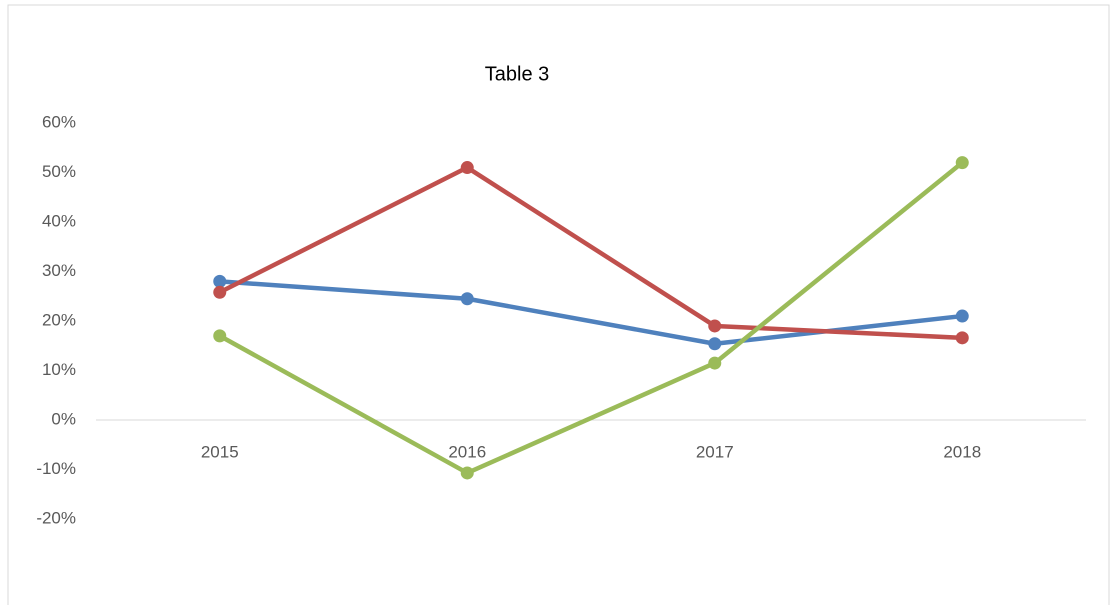 Image resolution: width=1110 pixels, height=605 pixels. I want to click on y-tick-label: -10%, so click(56, 468).